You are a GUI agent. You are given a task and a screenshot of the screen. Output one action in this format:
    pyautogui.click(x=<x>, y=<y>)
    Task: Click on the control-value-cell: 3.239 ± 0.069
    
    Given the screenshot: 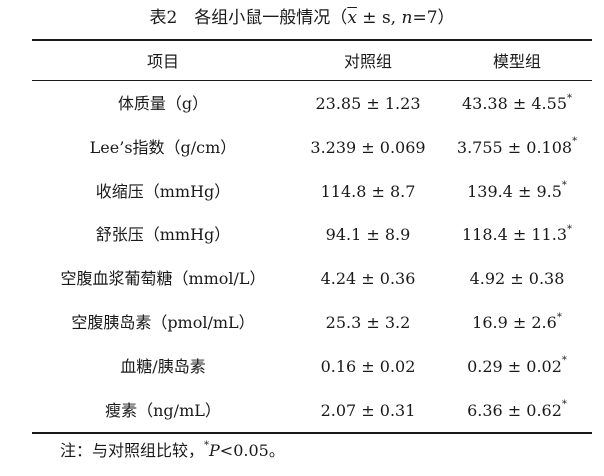 What is the action you would take?
    pyautogui.click(x=368, y=147)
    